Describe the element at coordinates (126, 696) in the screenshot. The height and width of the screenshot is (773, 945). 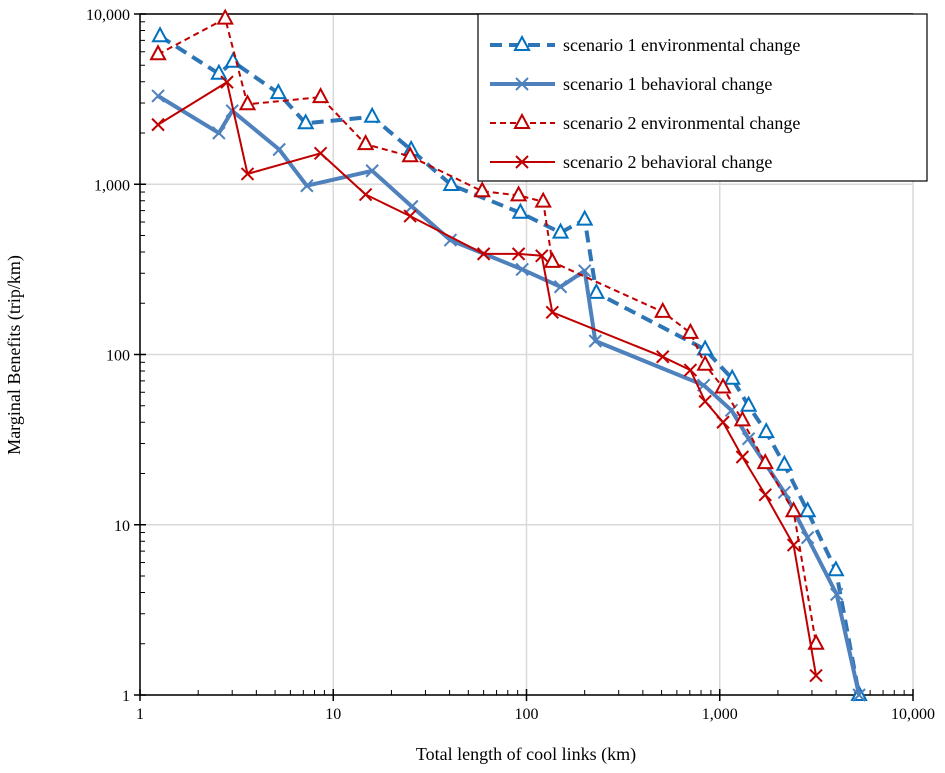
I see `y-tick-label: 1` at that location.